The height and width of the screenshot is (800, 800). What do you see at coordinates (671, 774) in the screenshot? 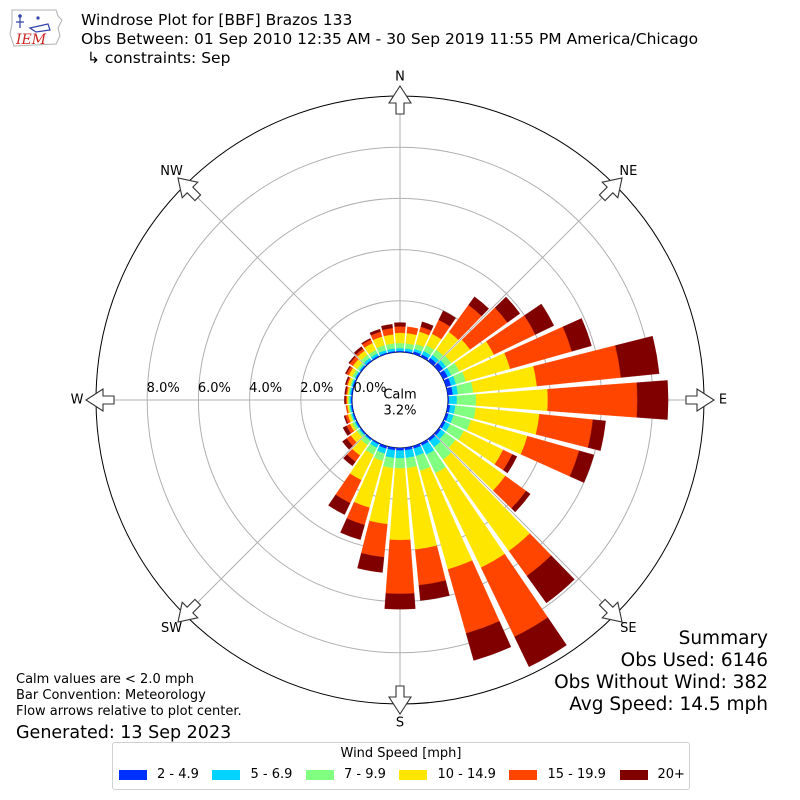
I see `legend-label: 20+` at bounding box center [671, 774].